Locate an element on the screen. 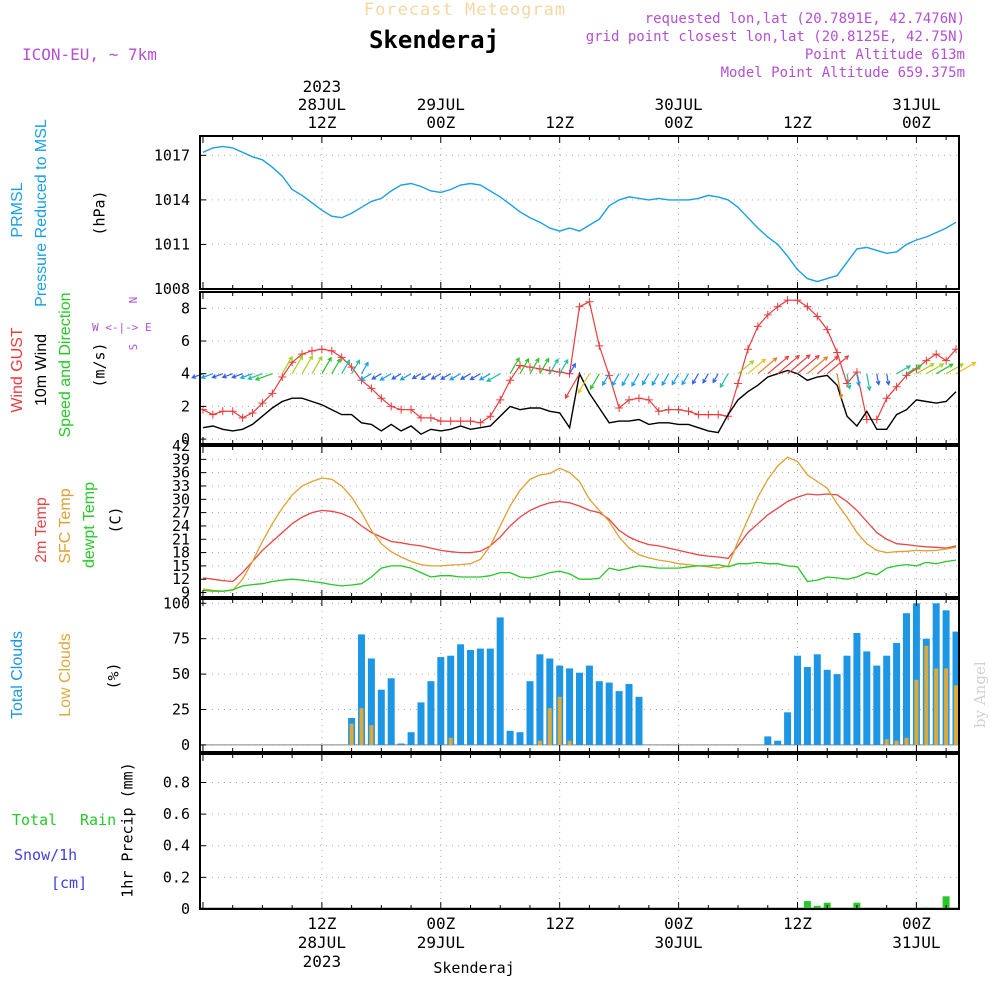 Image resolution: width=1000 pixels, height=1000 pixels. y-tick-label: 33 is located at coordinates (181, 486).